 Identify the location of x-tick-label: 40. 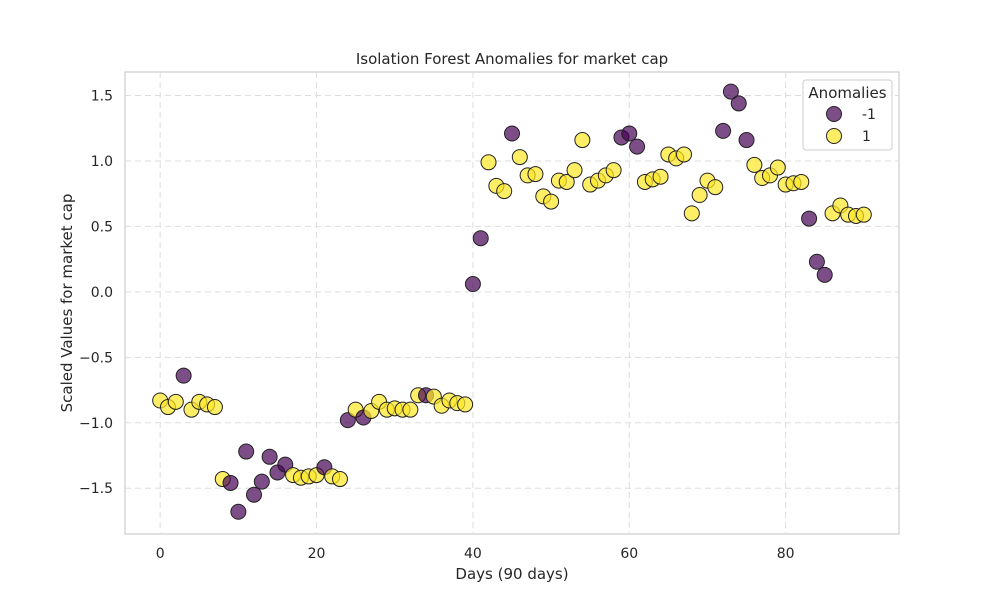
(473, 554).